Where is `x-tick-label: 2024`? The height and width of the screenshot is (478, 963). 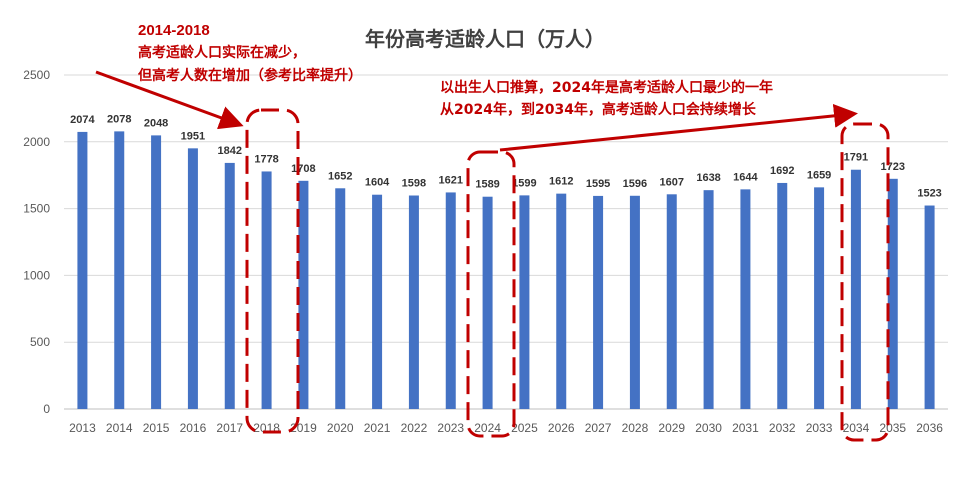 x-tick-label: 2024 is located at coordinates (487, 428).